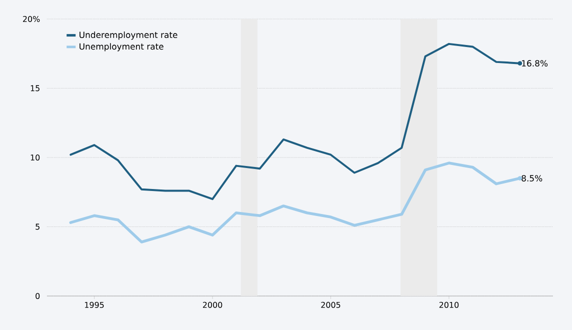 This screenshot has height=330, width=572. I want to click on legend-label: Underemployment rate, so click(129, 35).